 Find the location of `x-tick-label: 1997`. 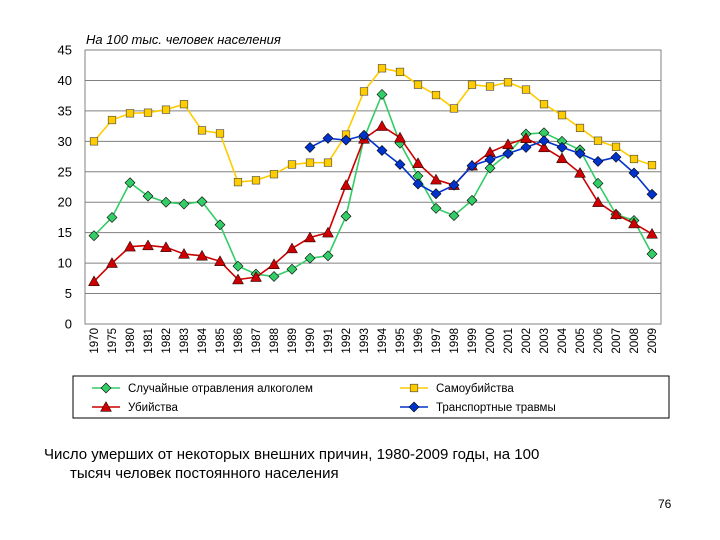

x-tick-label: 1997 is located at coordinates (437, 341).